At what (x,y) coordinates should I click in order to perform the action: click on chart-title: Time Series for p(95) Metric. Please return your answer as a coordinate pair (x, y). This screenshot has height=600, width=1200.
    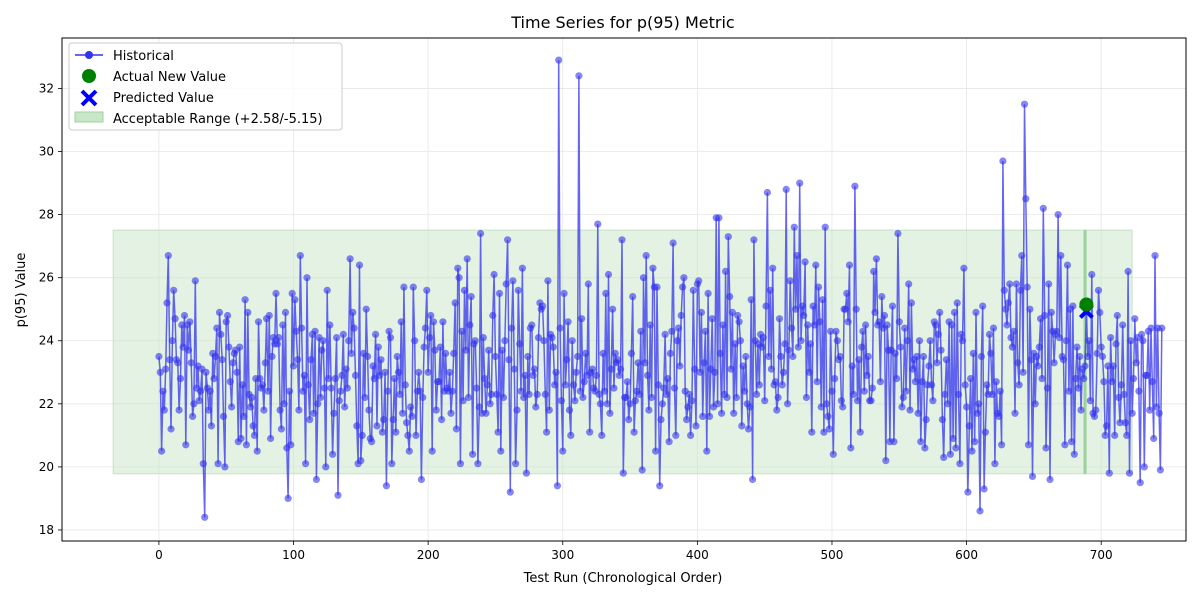
    Looking at the image, I should click on (622, 22).